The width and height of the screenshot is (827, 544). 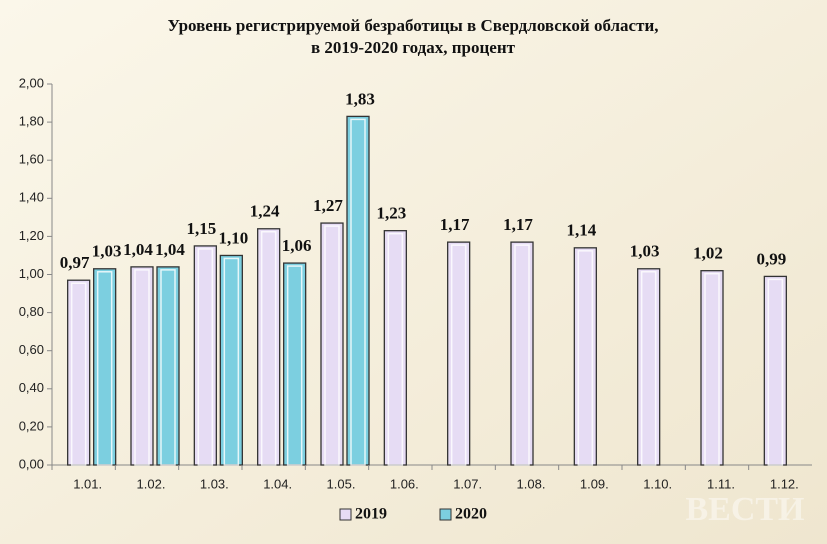 What do you see at coordinates (404, 483) in the screenshot?
I see `x-tick-label: 1.06.` at bounding box center [404, 483].